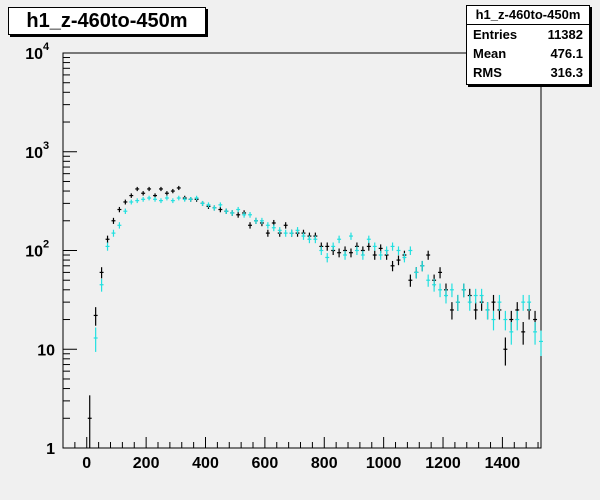 This screenshot has width=600, height=500. I want to click on stats-rms-value: 316.3, so click(566, 72).